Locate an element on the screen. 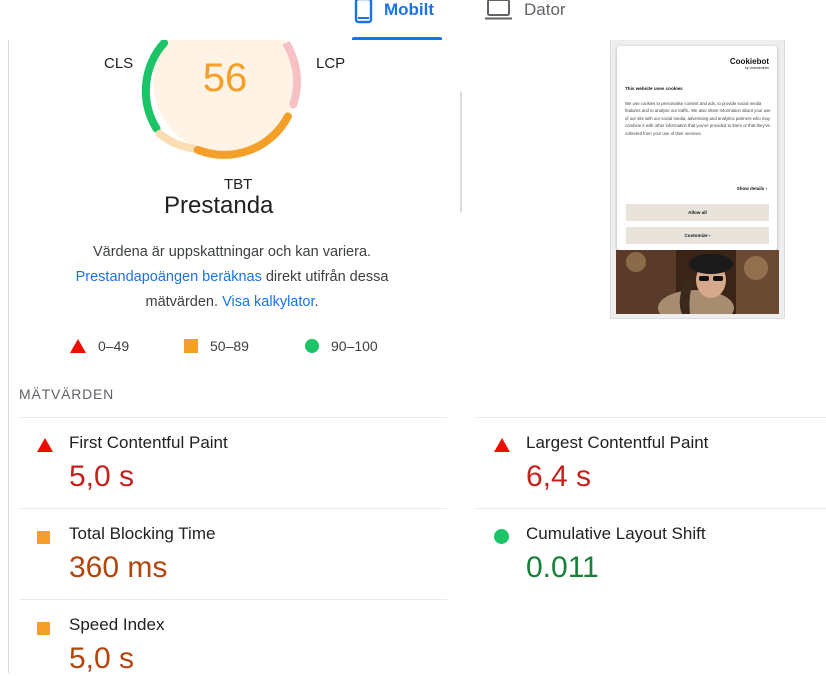 This screenshot has height=676, width=826. metric-name: Cumulative Layout Shift is located at coordinates (616, 533).